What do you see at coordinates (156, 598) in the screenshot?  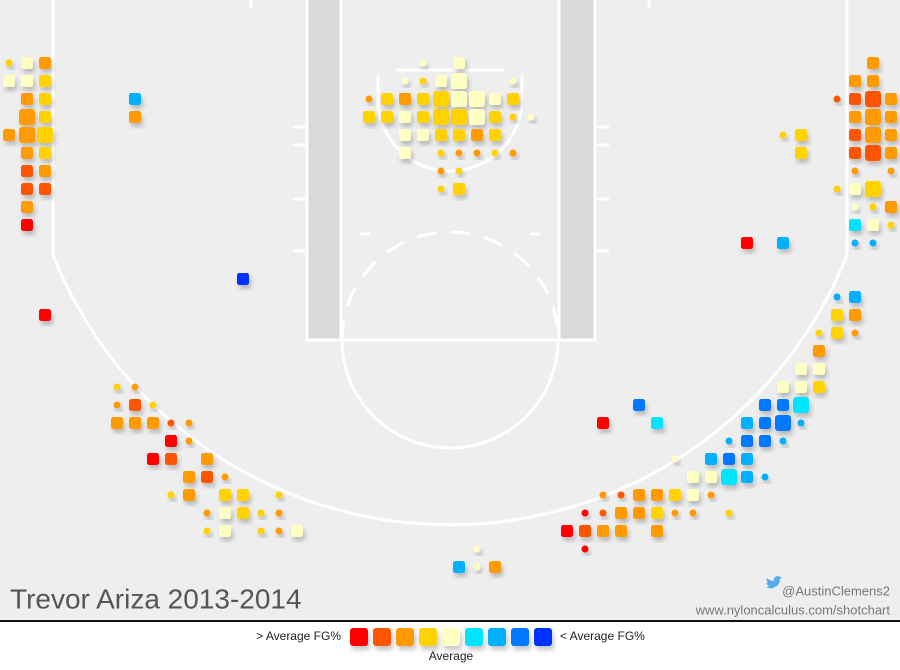 I see `chart-title: Trevor Ariza 2013-2014` at bounding box center [156, 598].